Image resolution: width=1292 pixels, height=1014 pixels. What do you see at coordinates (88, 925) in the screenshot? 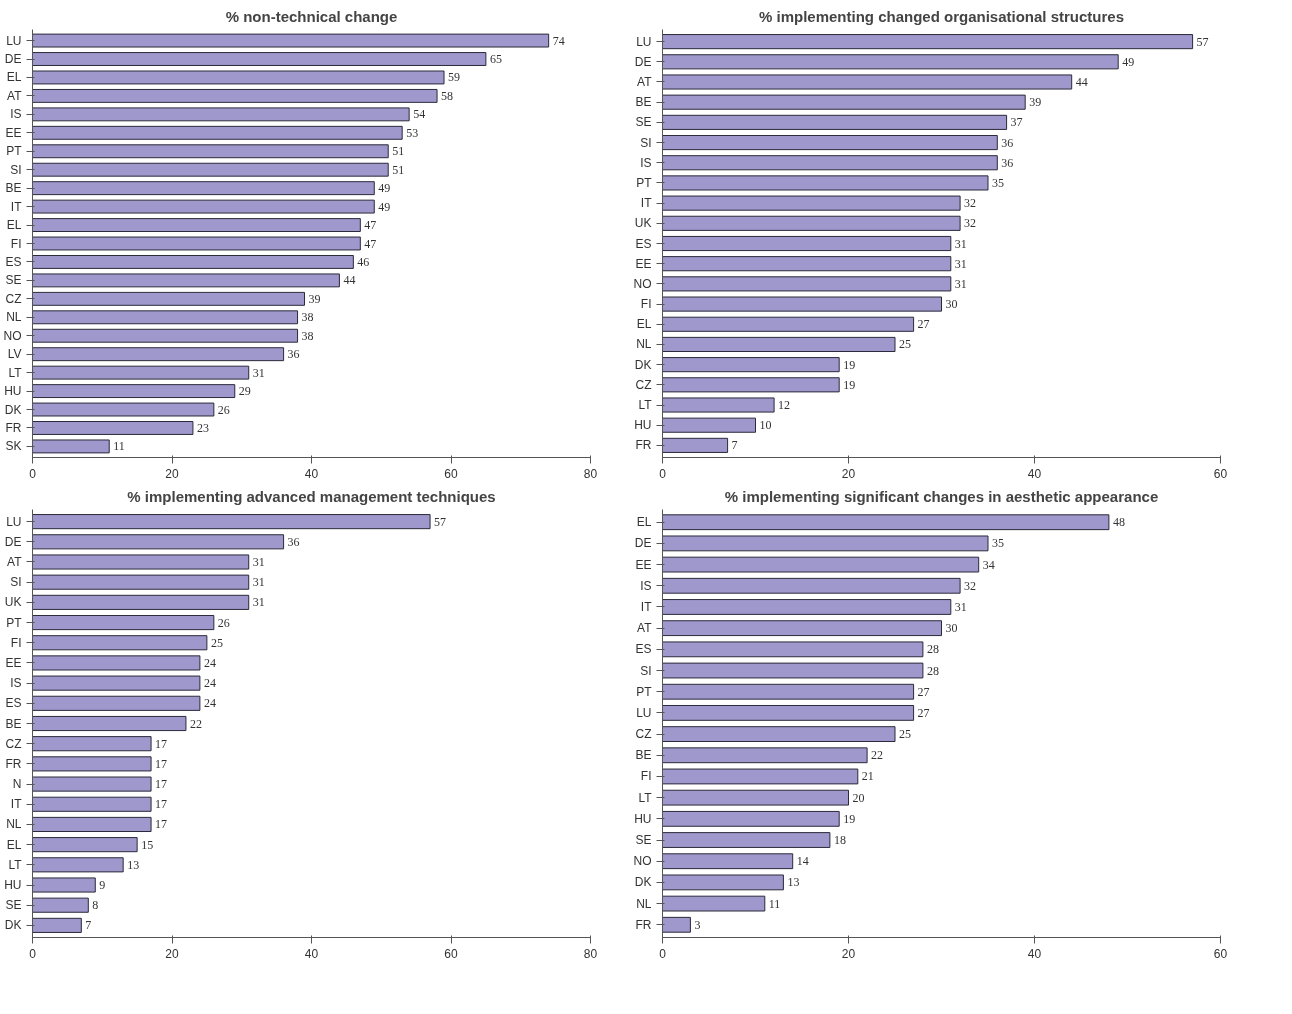
I see `data-label: 7` at bounding box center [88, 925].